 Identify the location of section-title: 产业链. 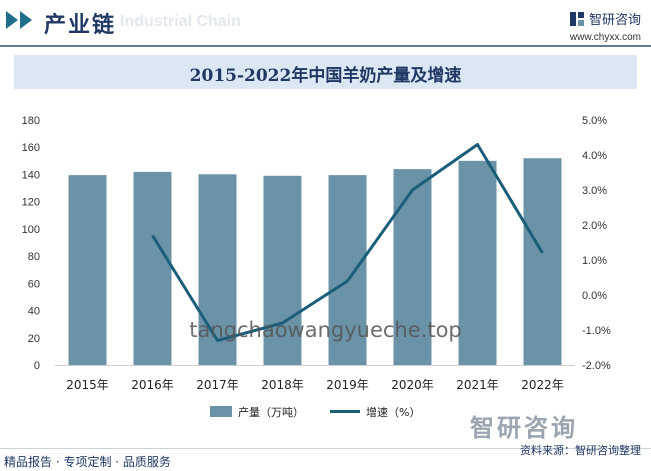
(80, 25).